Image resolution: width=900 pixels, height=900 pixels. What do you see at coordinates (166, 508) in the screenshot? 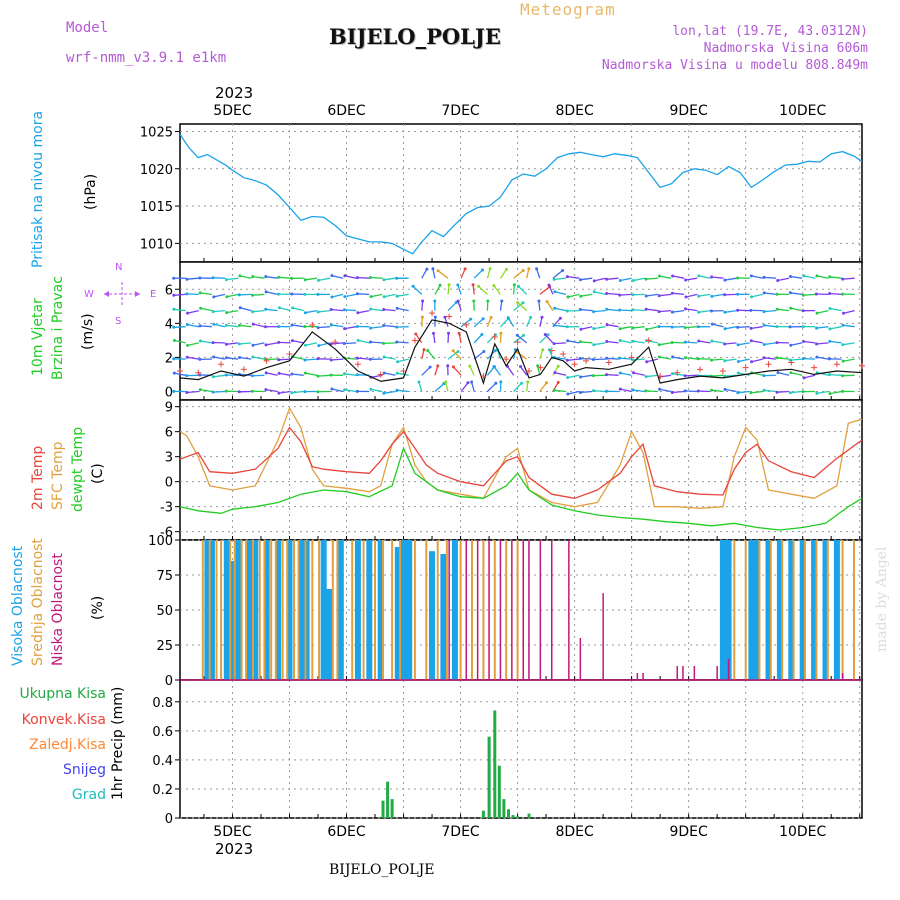
I see `ytick-label: -3` at bounding box center [166, 508].